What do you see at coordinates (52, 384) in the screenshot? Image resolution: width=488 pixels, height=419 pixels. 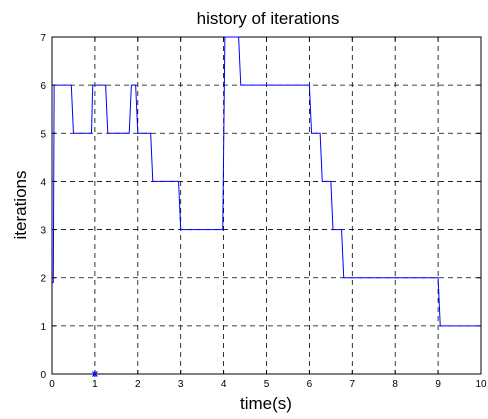 I see `x-tick-label: 0` at bounding box center [52, 384].